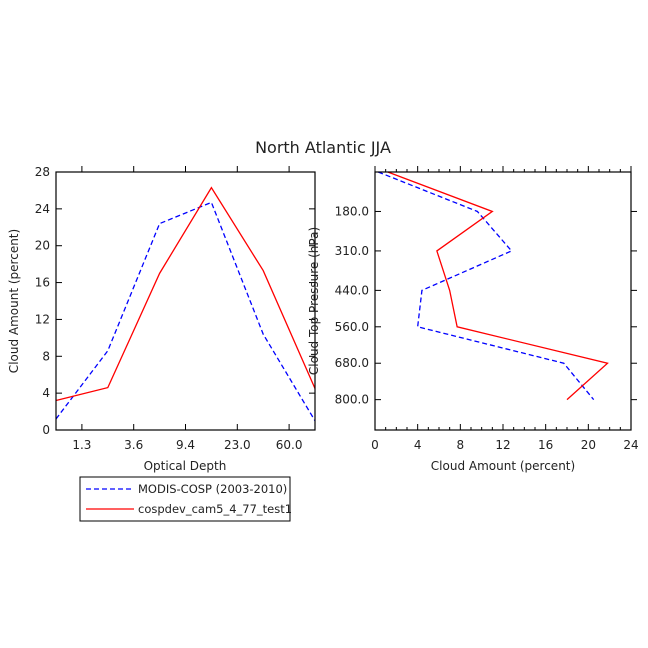 This screenshot has height=648, width=648. Describe the element at coordinates (375, 445) in the screenshot. I see `right-x-tick-label: 0` at that location.